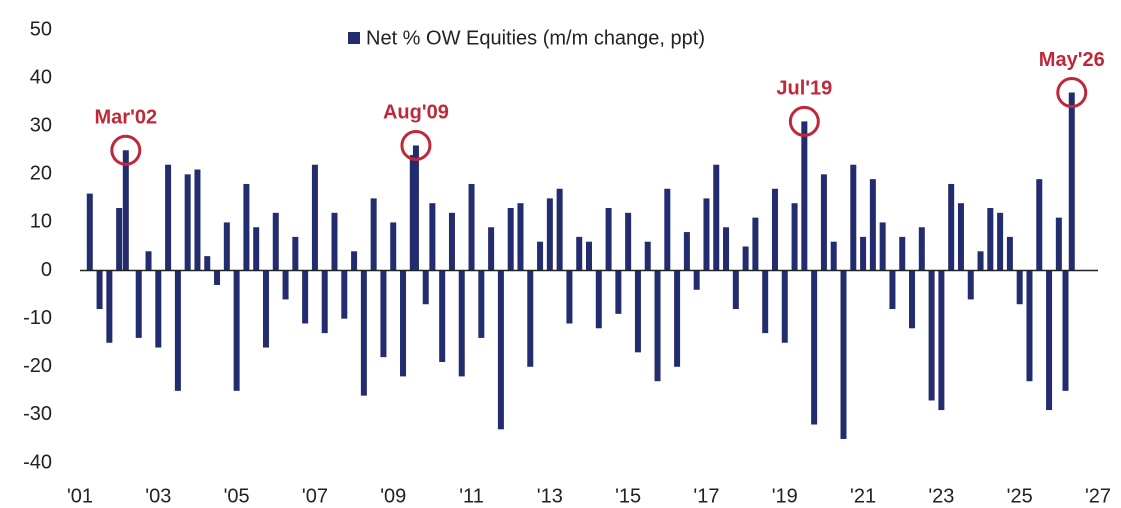 The width and height of the screenshot is (1121, 508). I want to click on x-tick-label: '15, so click(628, 496).